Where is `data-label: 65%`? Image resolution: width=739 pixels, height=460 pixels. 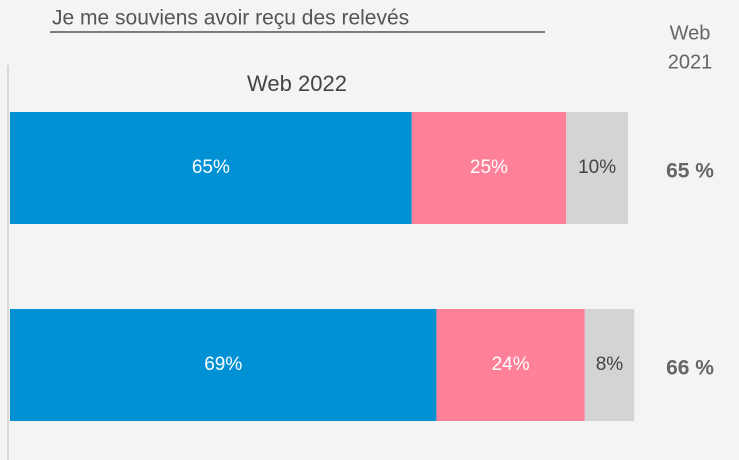 data-label: 65% is located at coordinates (211, 167).